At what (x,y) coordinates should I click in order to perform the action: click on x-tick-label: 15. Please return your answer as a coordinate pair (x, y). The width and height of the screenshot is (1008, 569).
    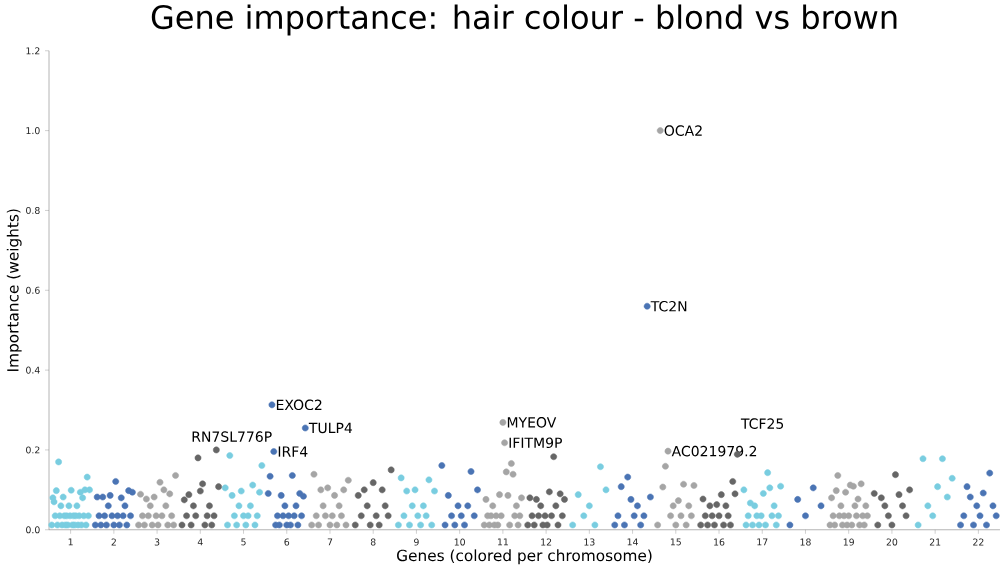
    Looking at the image, I should click on (675, 542).